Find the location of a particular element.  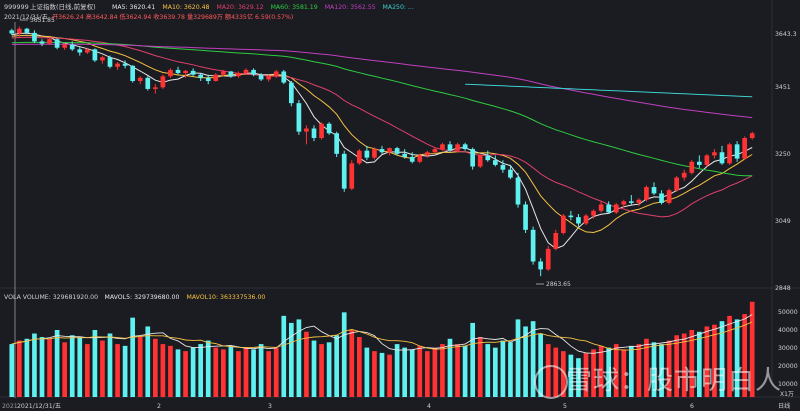

date-label: 2 is located at coordinates (159, 406).